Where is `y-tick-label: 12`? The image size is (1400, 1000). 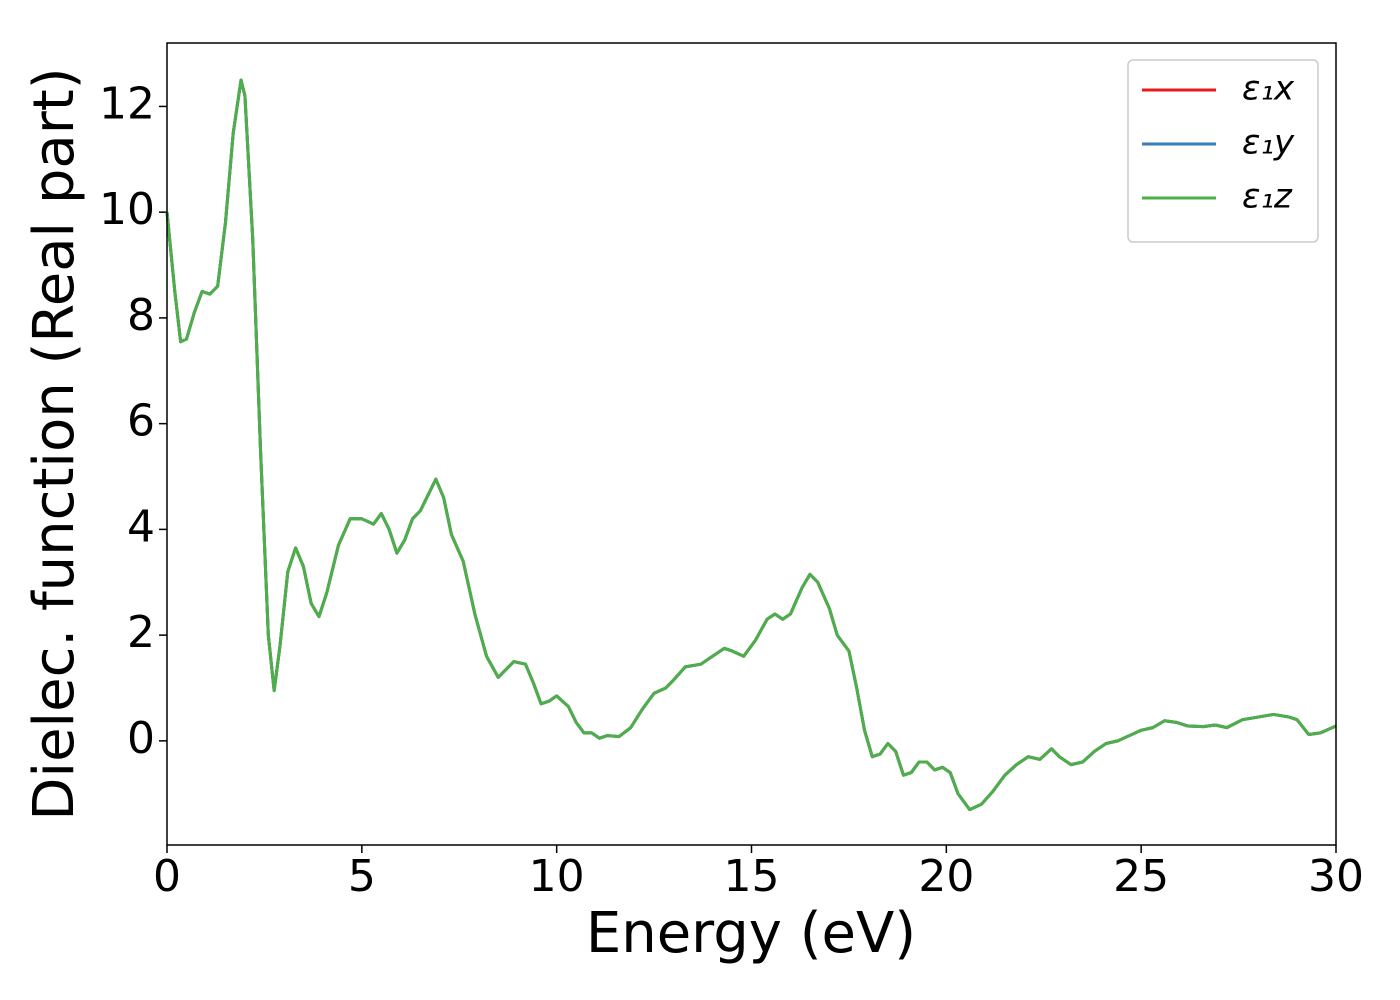 y-tick-label: 12 is located at coordinates (127, 103).